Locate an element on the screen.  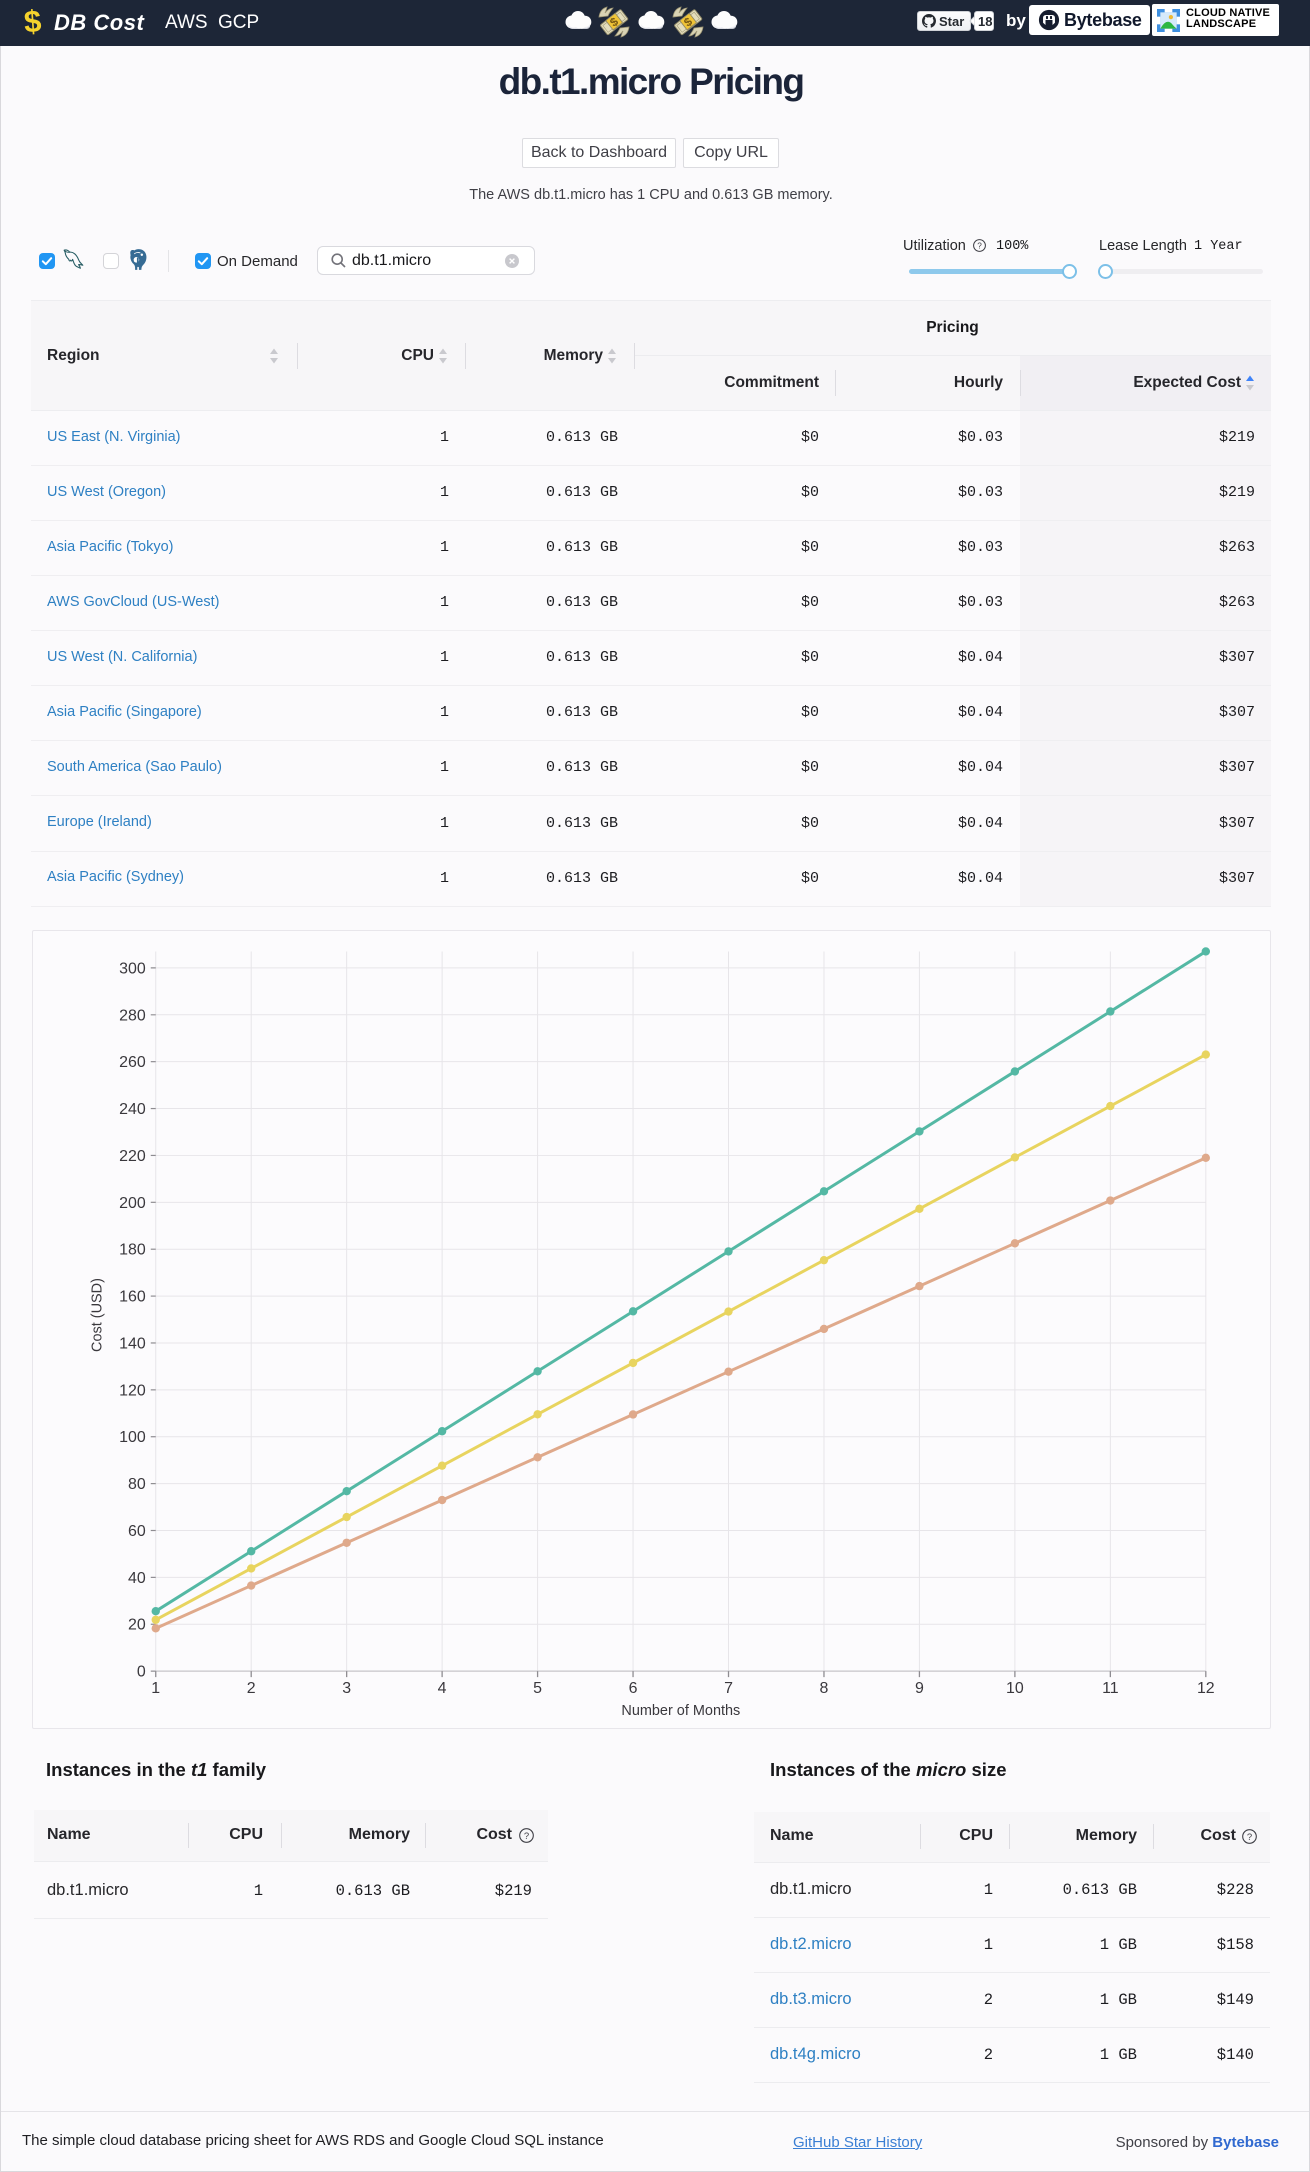
svg-text: Number of Months is located at coordinates (680, 1711).